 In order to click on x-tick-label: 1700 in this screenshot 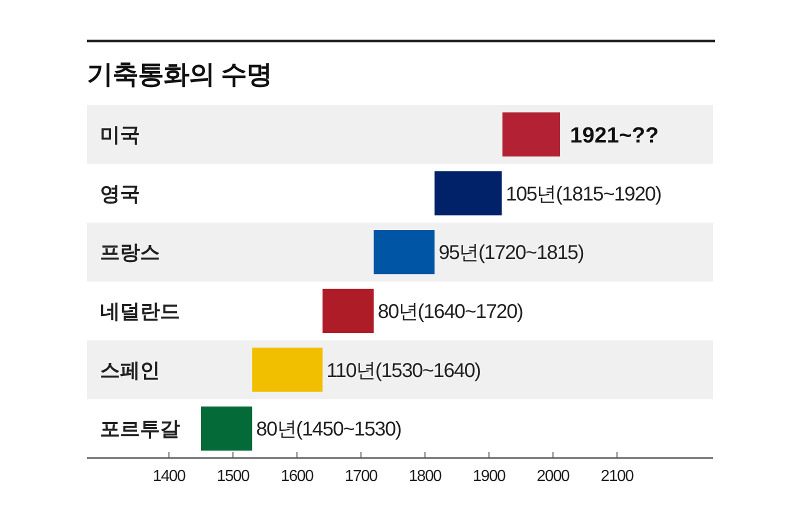, I will do `click(361, 476)`.